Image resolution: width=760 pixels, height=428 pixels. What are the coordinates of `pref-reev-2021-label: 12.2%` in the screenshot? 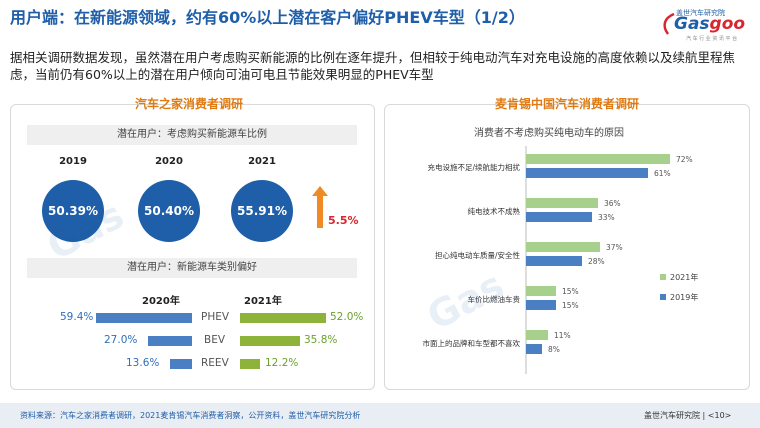 It's located at (282, 363).